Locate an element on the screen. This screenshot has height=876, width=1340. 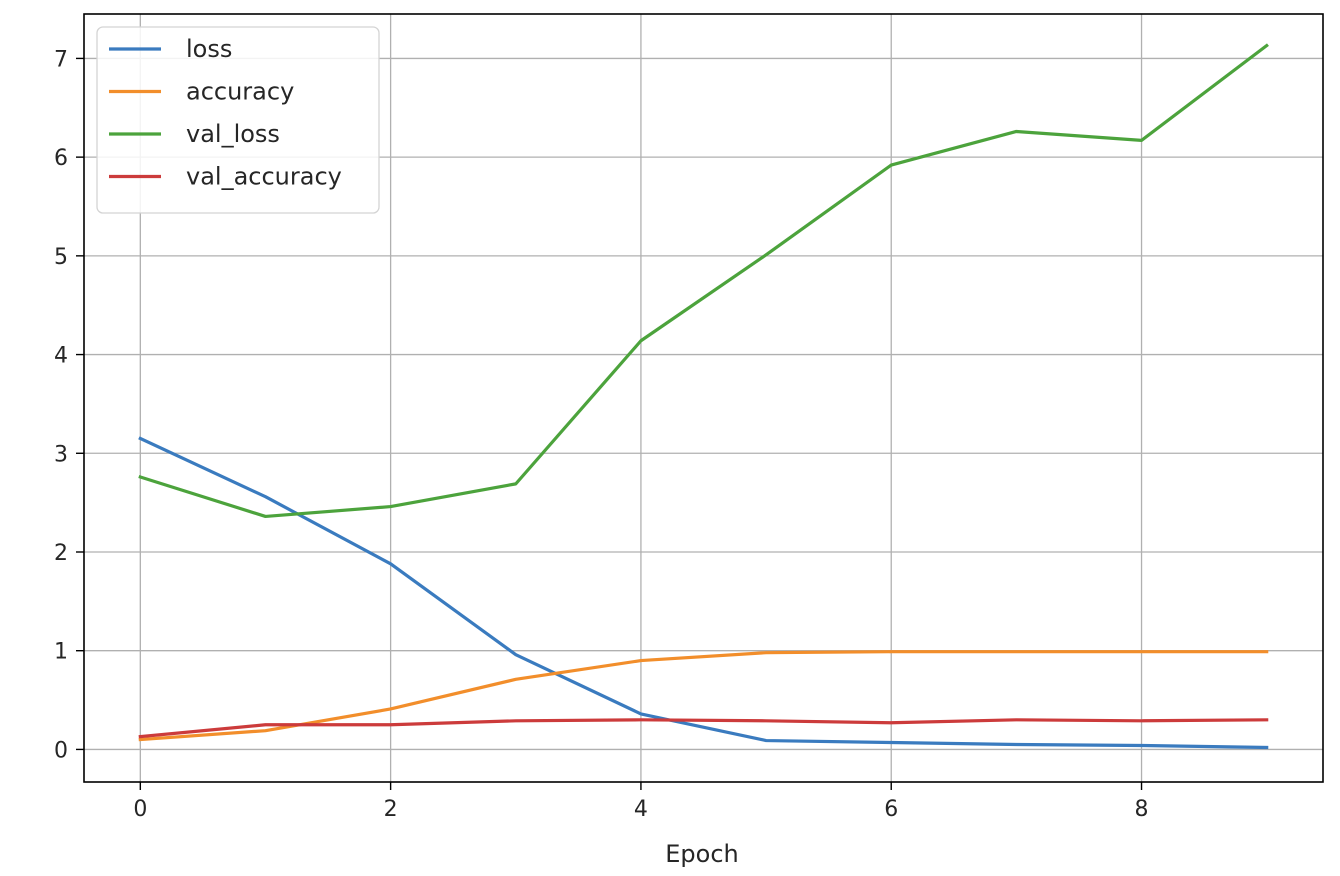
y-tick-label: 3 is located at coordinates (61, 454).